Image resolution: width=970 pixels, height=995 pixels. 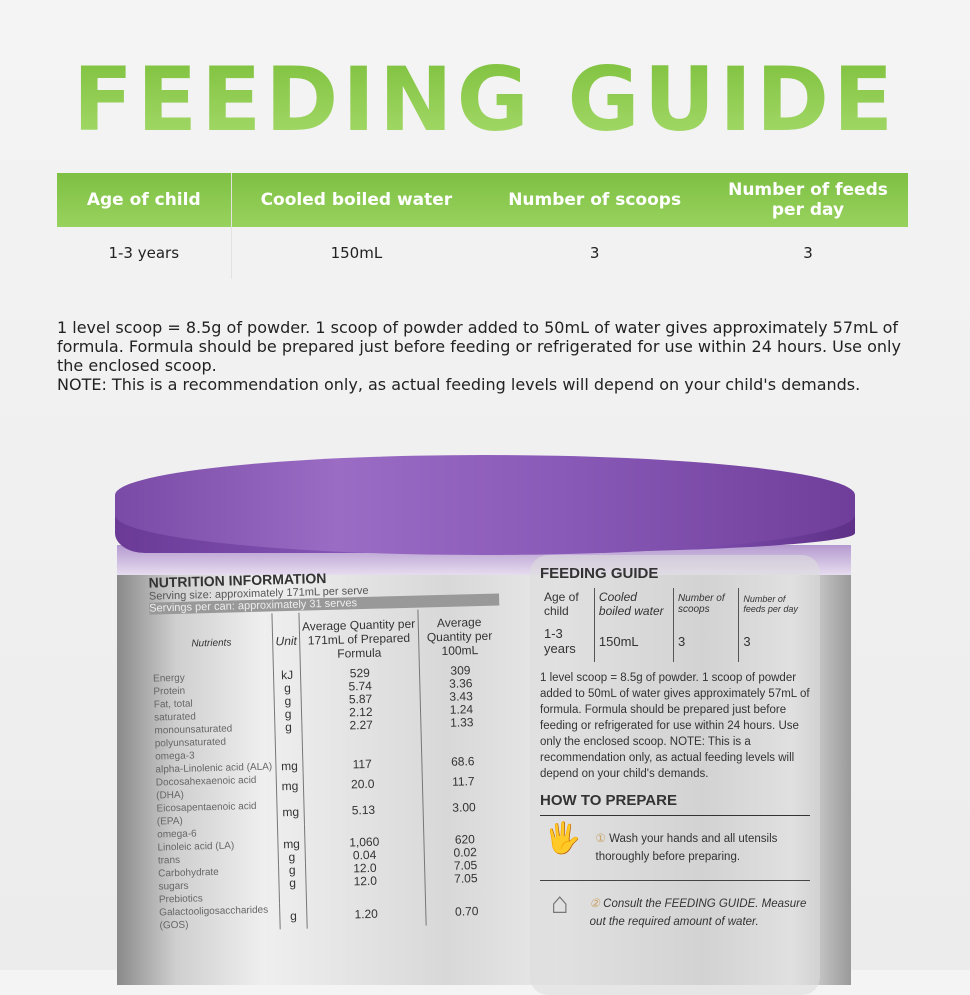 I want to click on table-row: 1-3 years 150mL 3 3, so click(x=482, y=253).